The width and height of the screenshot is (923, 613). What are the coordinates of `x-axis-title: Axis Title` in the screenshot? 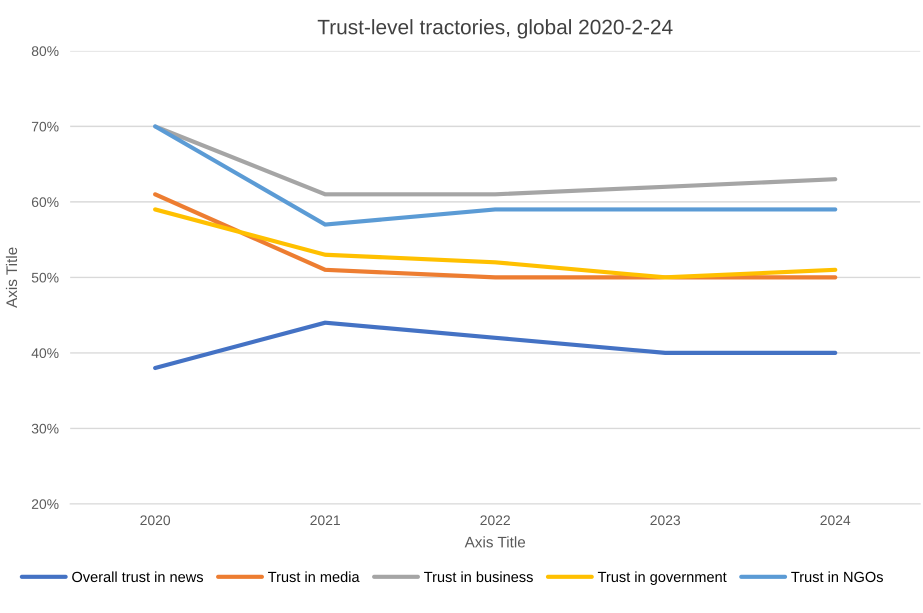 It's located at (495, 542).